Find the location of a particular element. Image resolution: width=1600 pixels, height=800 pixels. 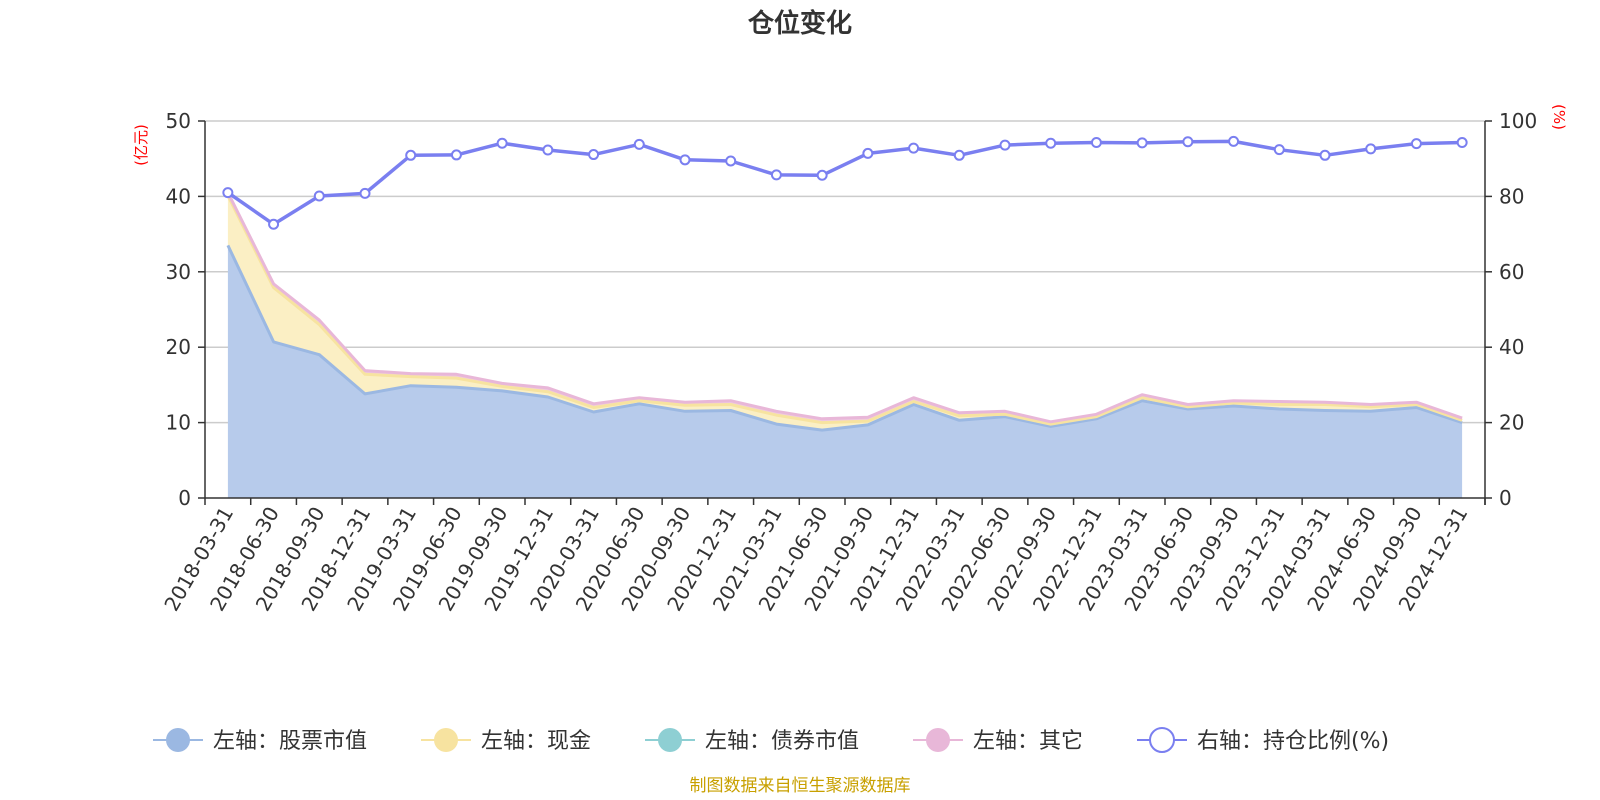

legend-item: 左轴：股票市值 is located at coordinates (260, 741).